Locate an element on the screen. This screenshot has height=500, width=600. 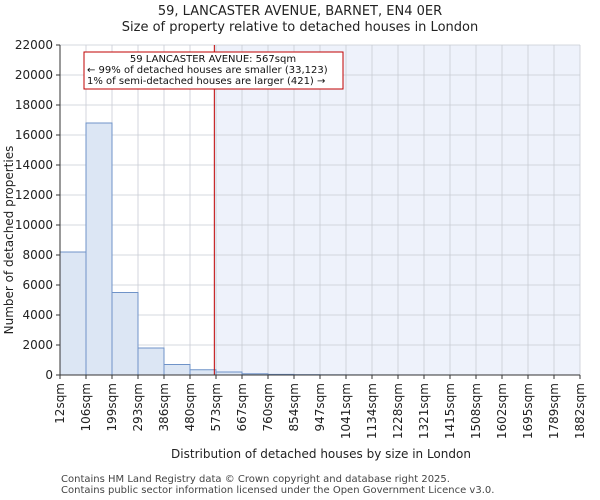
x-tick-label: 1695sqm is located at coordinates (528, 411).